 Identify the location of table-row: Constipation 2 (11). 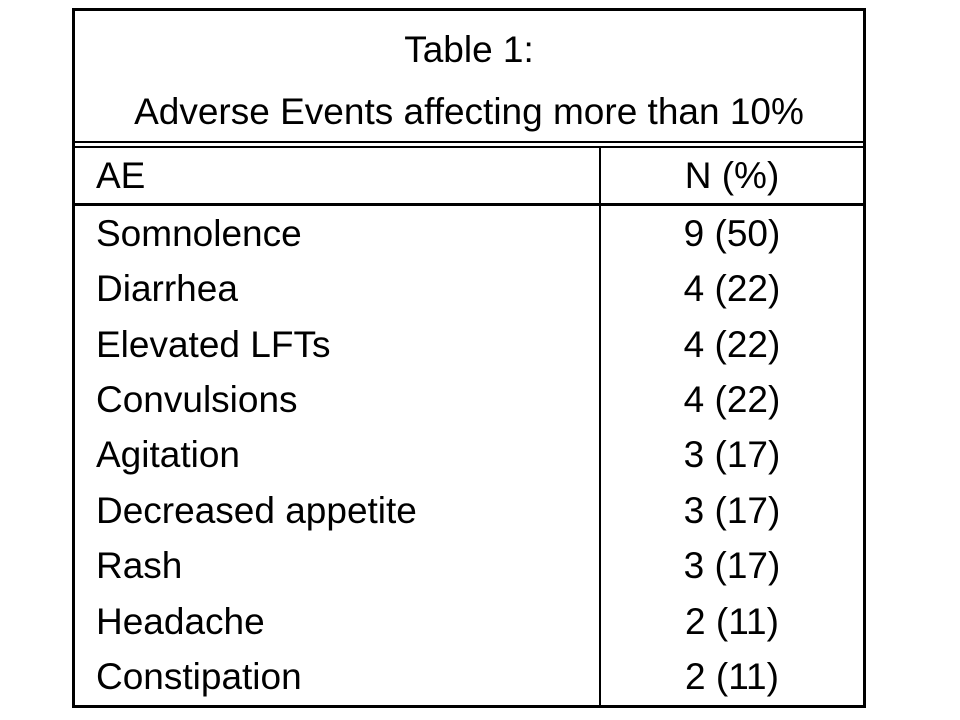
(469, 677).